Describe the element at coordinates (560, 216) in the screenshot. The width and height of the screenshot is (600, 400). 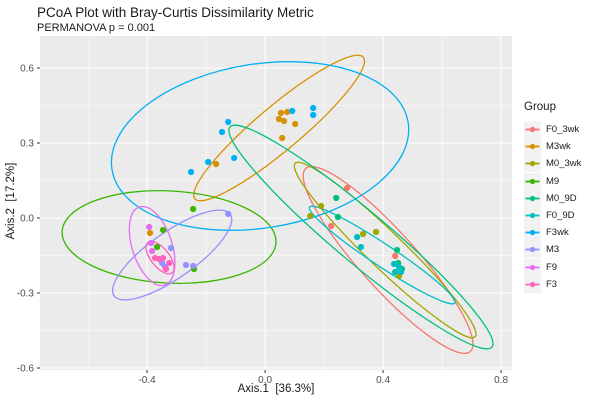
I see `legend-label: F0_9D` at that location.